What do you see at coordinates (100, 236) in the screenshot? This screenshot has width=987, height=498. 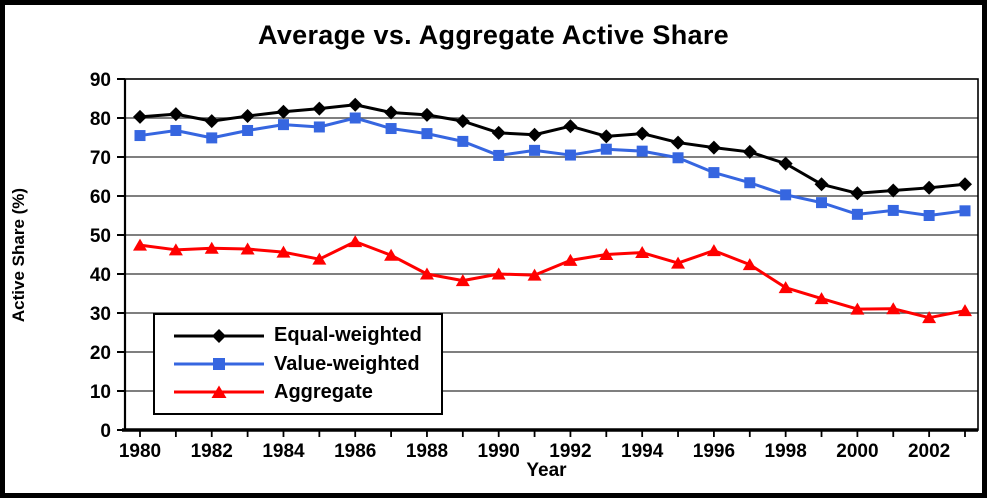 I see `y-tick-label: 50` at bounding box center [100, 236].